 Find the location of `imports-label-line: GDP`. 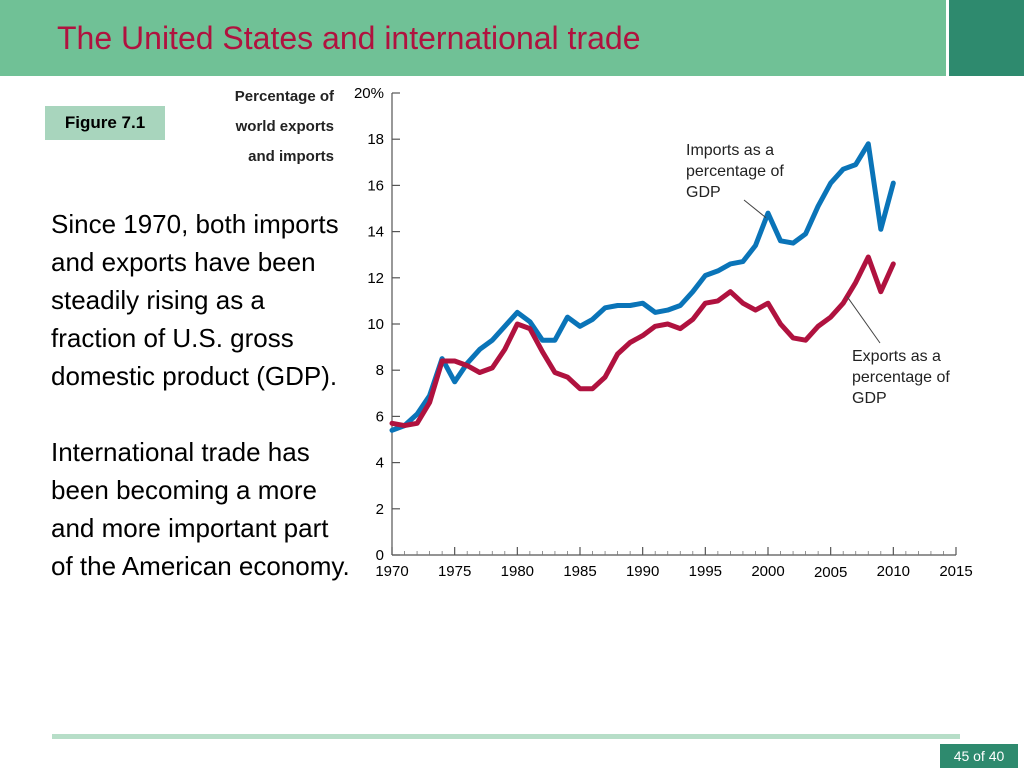

imports-label-line: GDP is located at coordinates (703, 192).